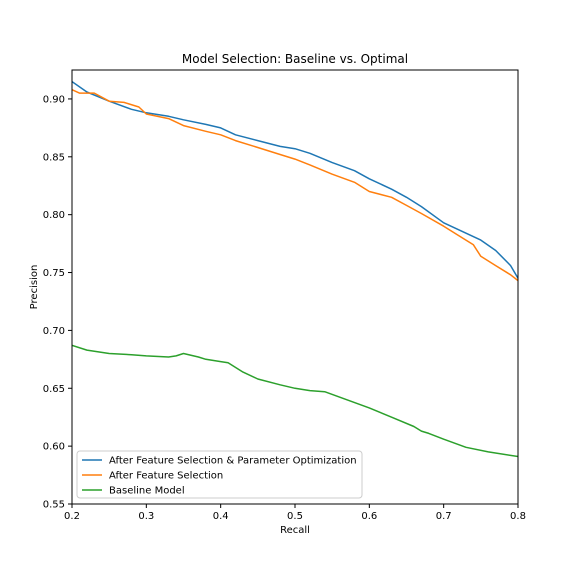 Image resolution: width=576 pixels, height=576 pixels. What do you see at coordinates (54, 331) in the screenshot?
I see `y-tick-label: 0.70` at bounding box center [54, 331].